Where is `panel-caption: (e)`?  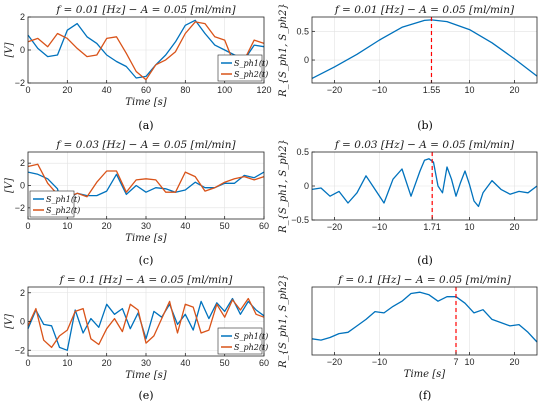
panel-caption: (e) is located at coordinates (145, 395).